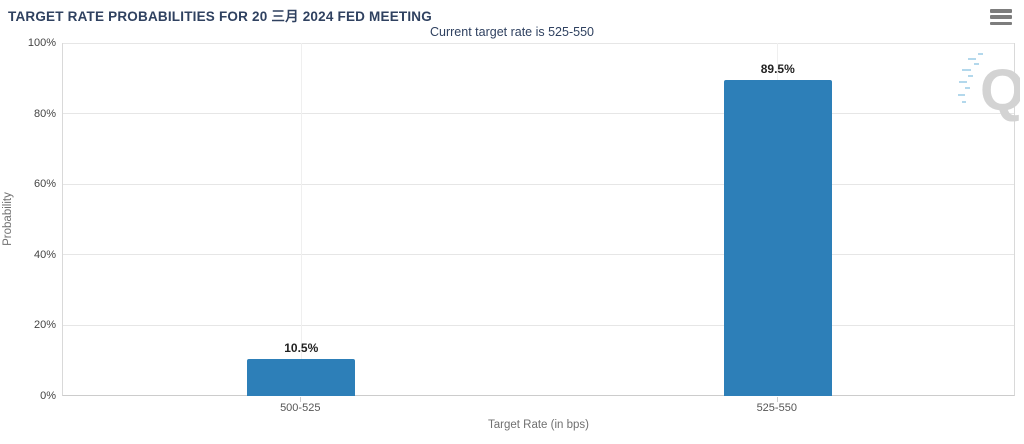 This screenshot has height=444, width=1024. I want to click on x-gridline, so click(301, 219).